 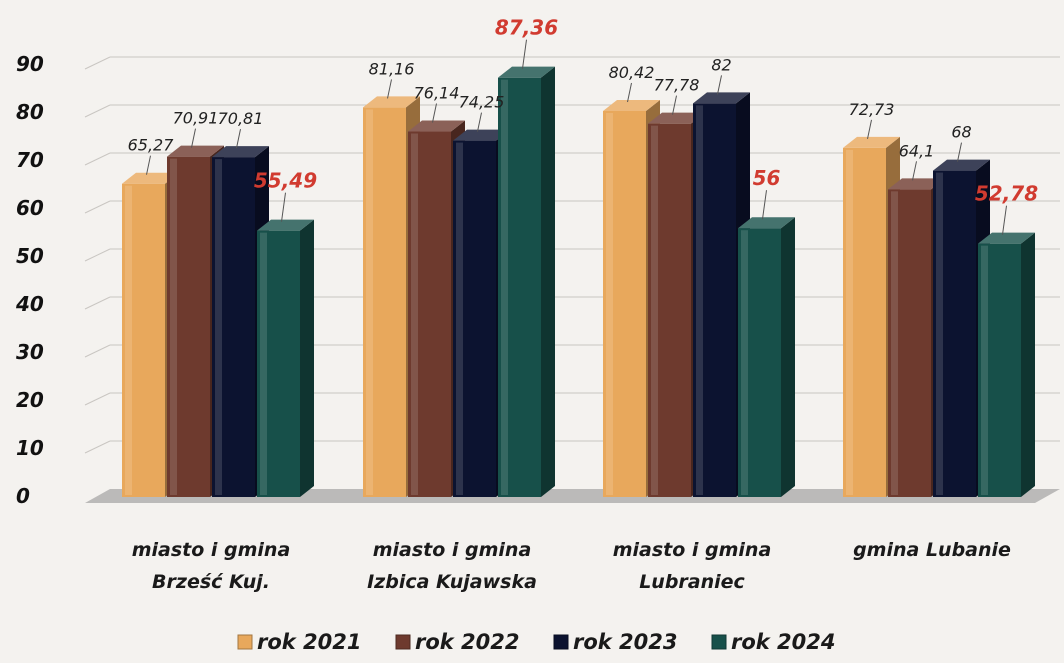 What do you see at coordinates (783, 642) in the screenshot?
I see `legend-label: rok 2024` at bounding box center [783, 642].